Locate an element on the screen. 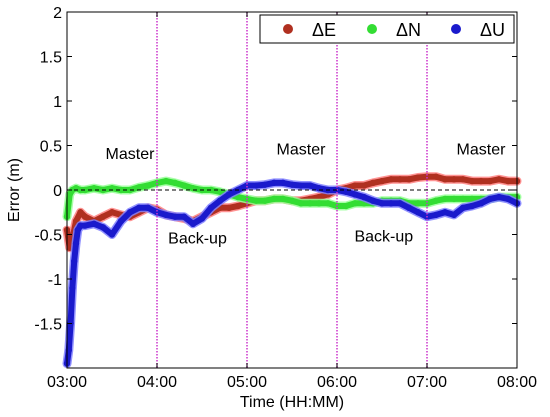 The image size is (550, 417). y-tick-label: -1 is located at coordinates (55, 280).